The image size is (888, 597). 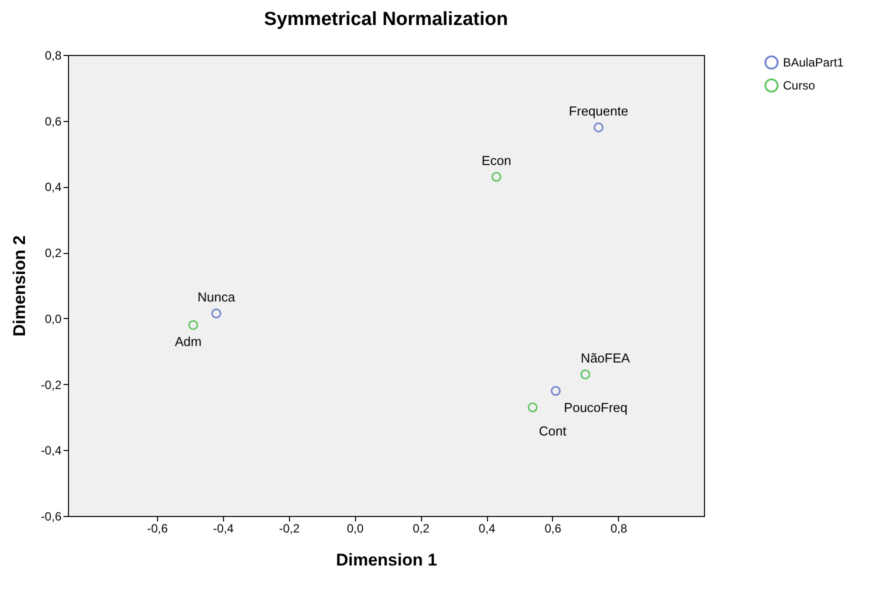 What do you see at coordinates (53, 253) in the screenshot?
I see `y-tick-label: 0,2` at bounding box center [53, 253].